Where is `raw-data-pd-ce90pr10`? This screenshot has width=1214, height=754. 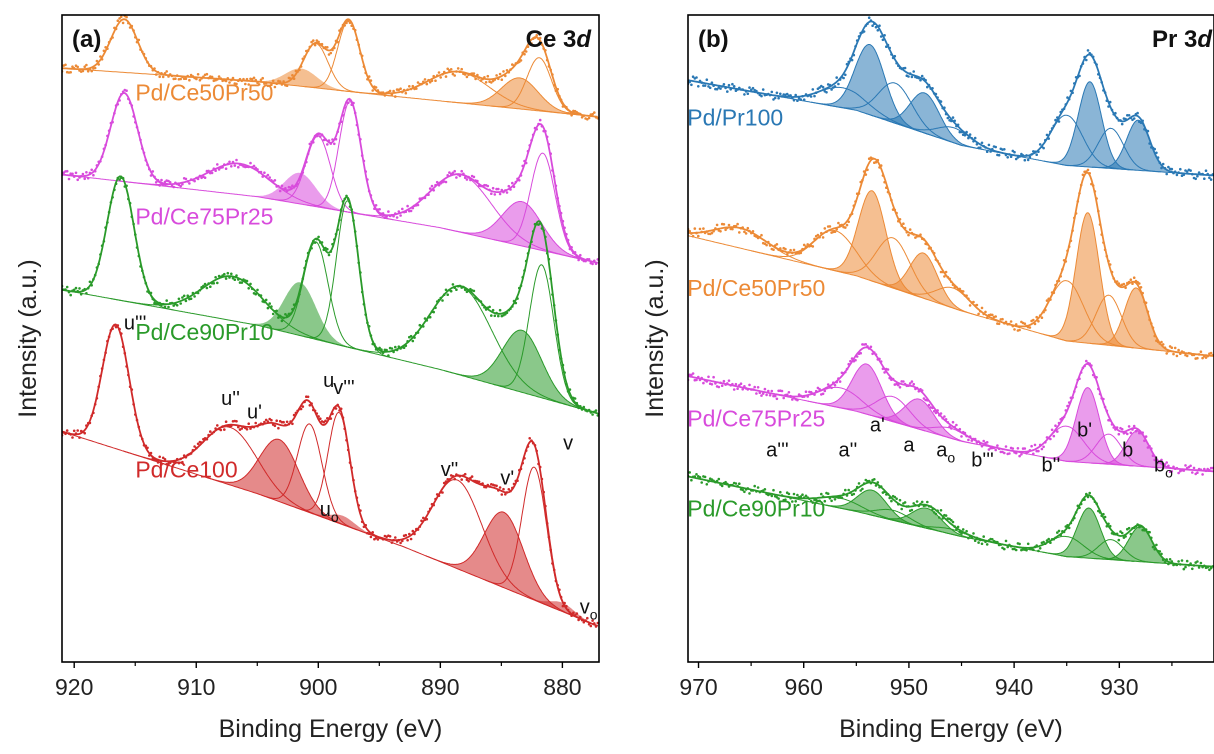 raw-data-pd-ce90pr10 is located at coordinates (330, 296).